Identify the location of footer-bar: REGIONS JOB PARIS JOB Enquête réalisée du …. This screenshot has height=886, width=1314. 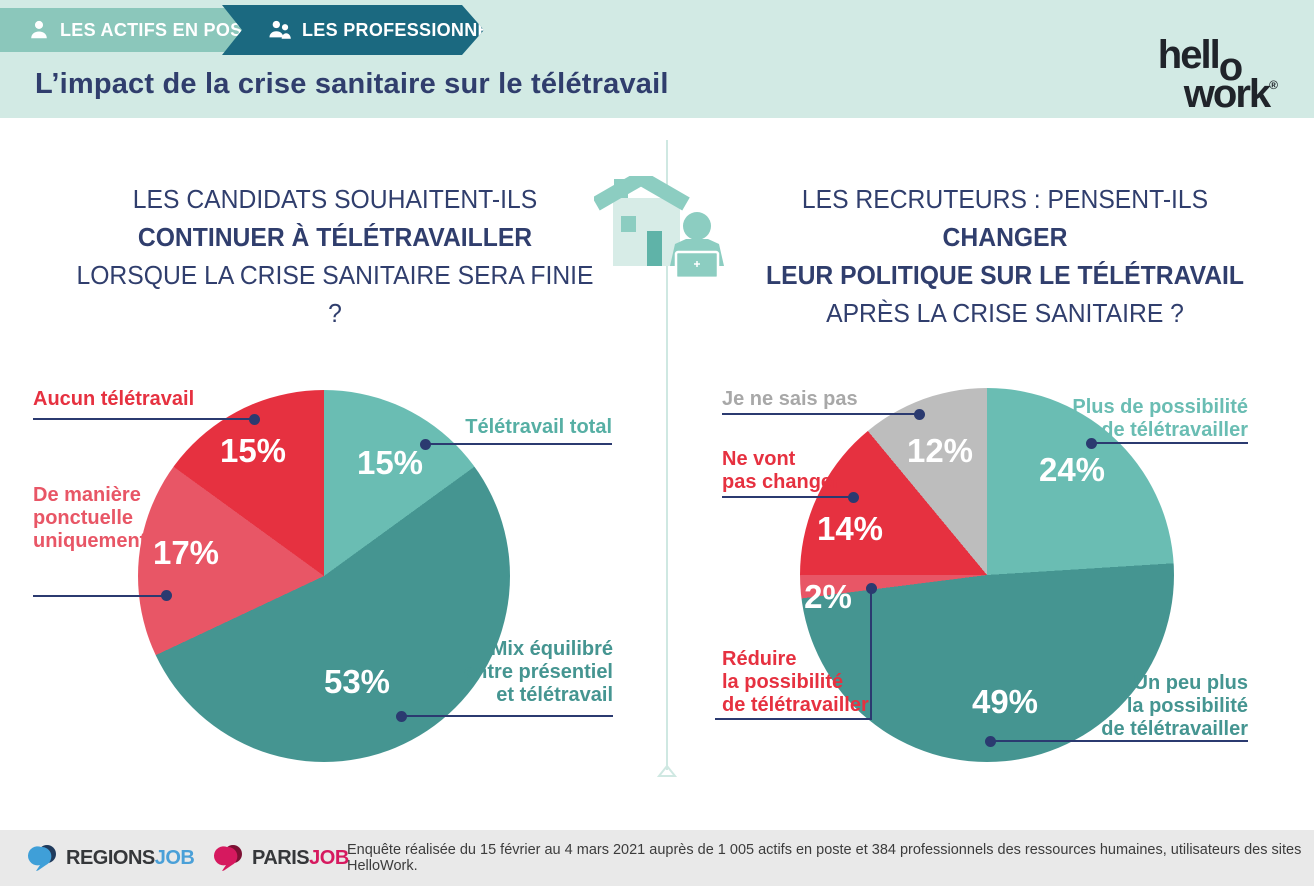
(657, 858).